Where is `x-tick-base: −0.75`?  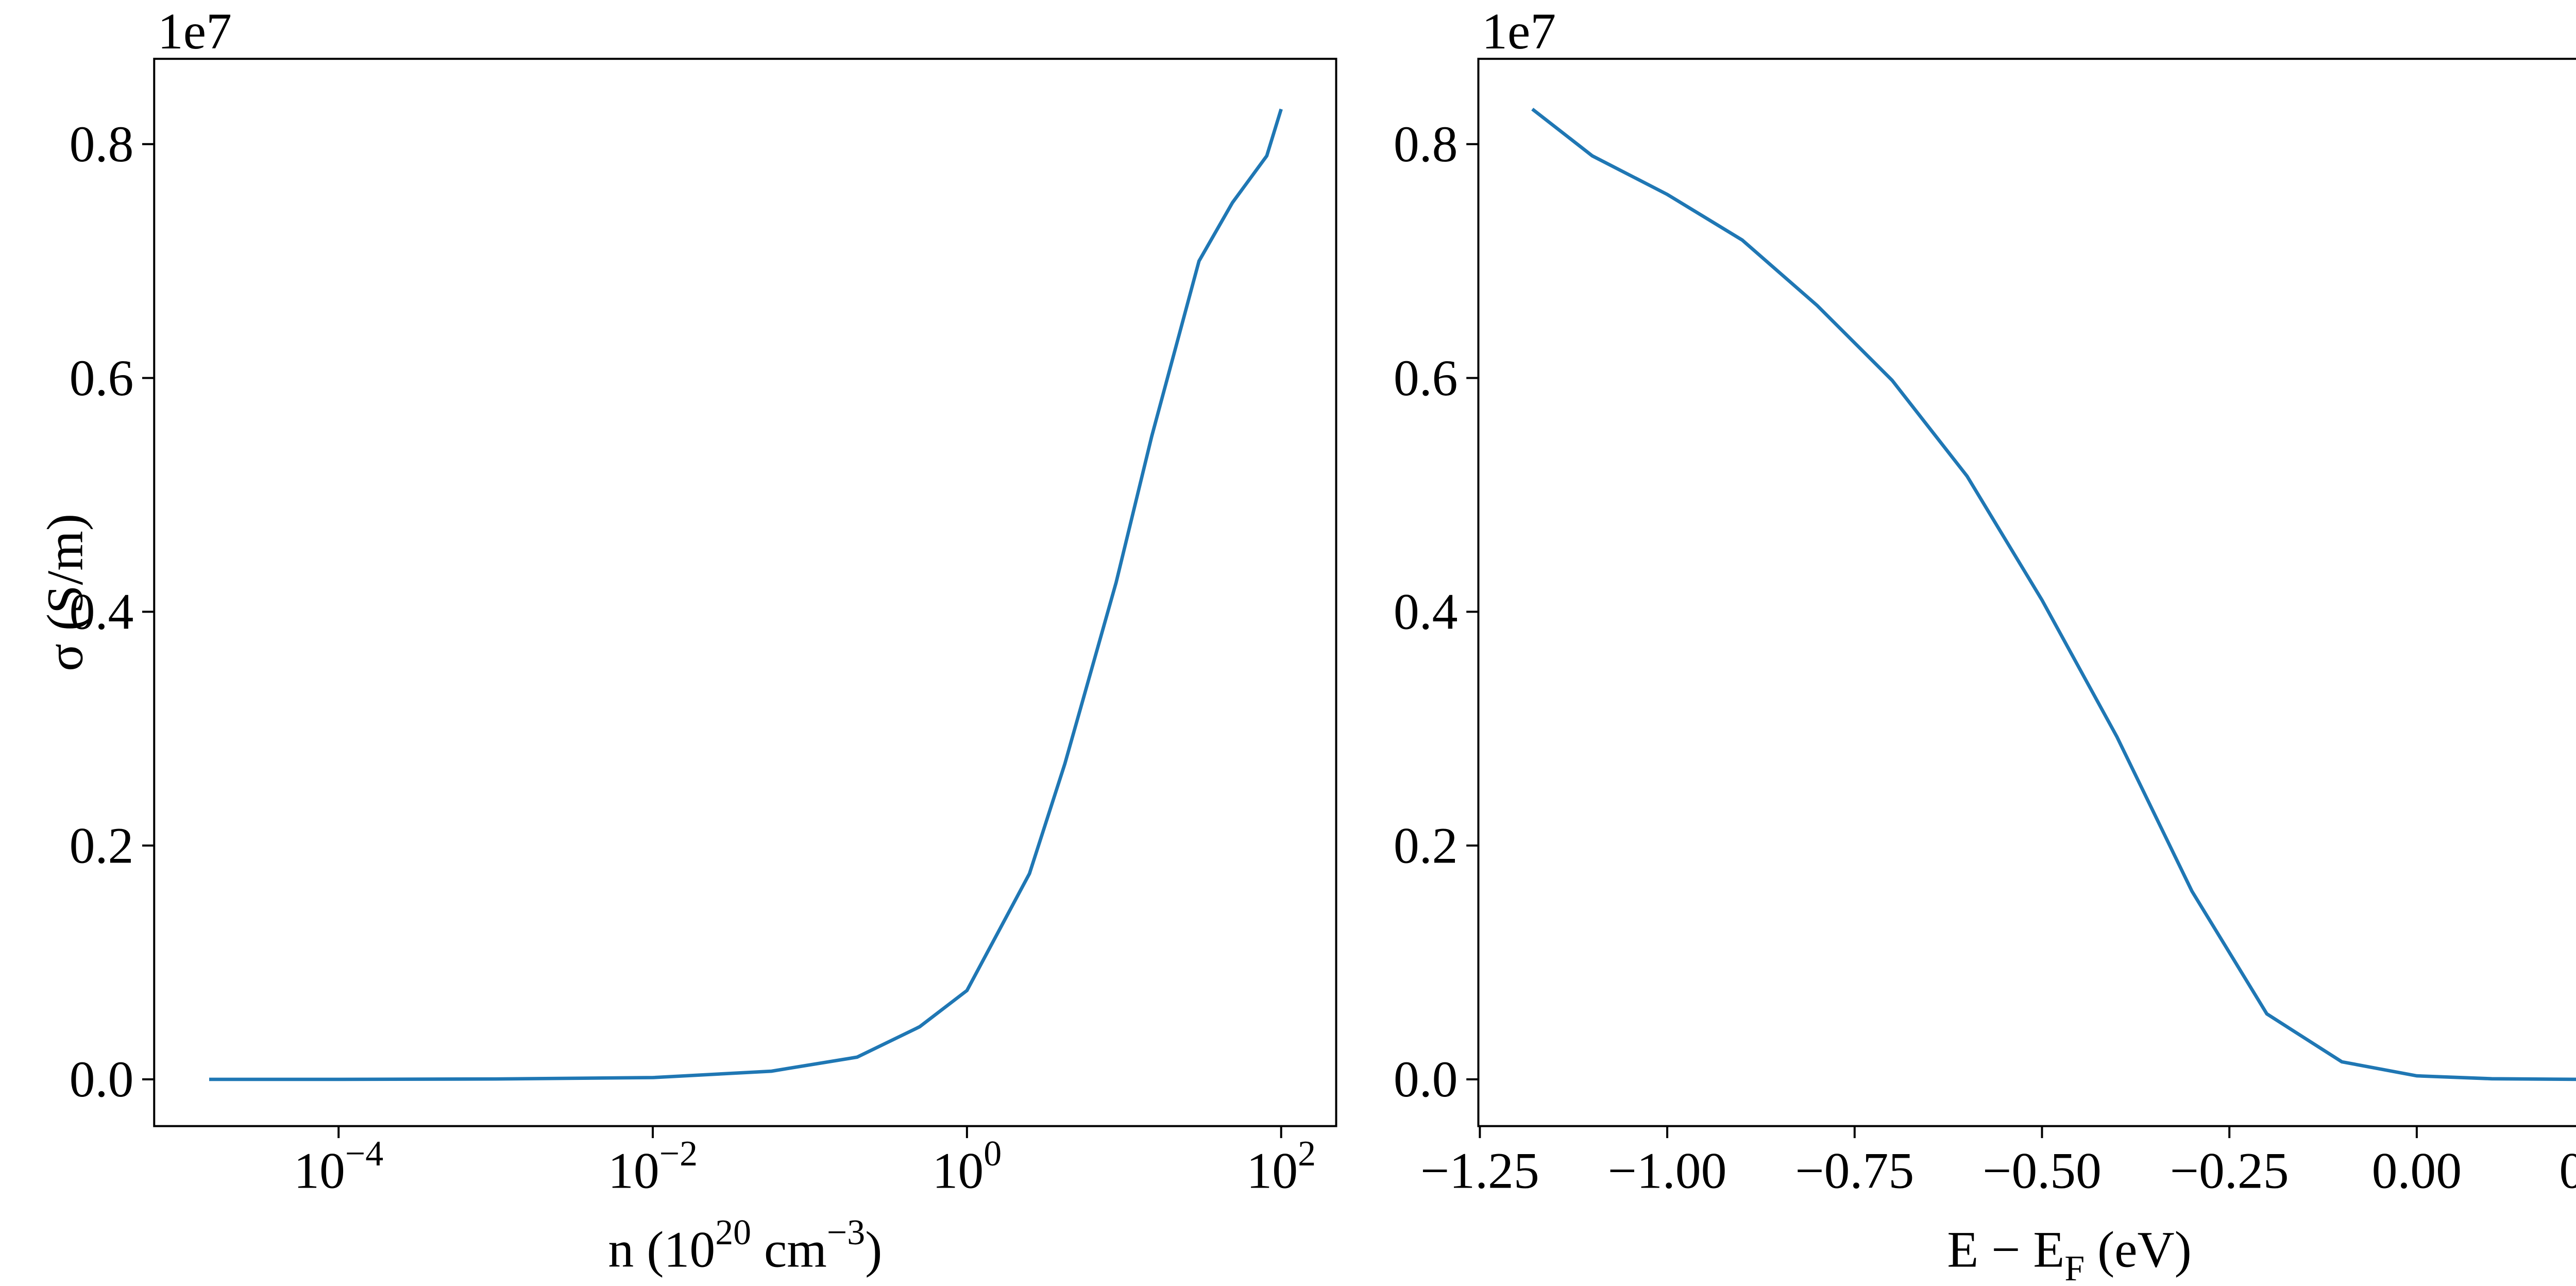 x-tick-base: −0.75 is located at coordinates (1854, 1170).